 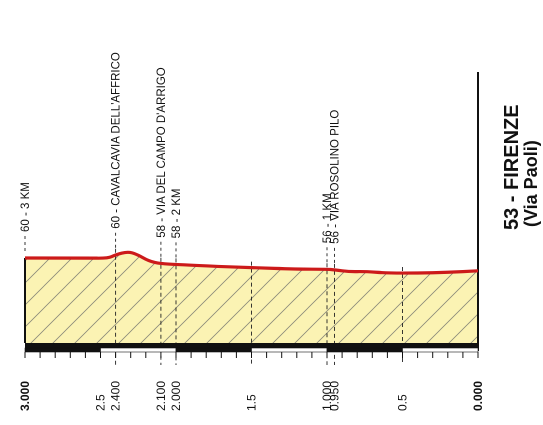 I want to click on tick-label: 2.000, so click(x=176, y=396).